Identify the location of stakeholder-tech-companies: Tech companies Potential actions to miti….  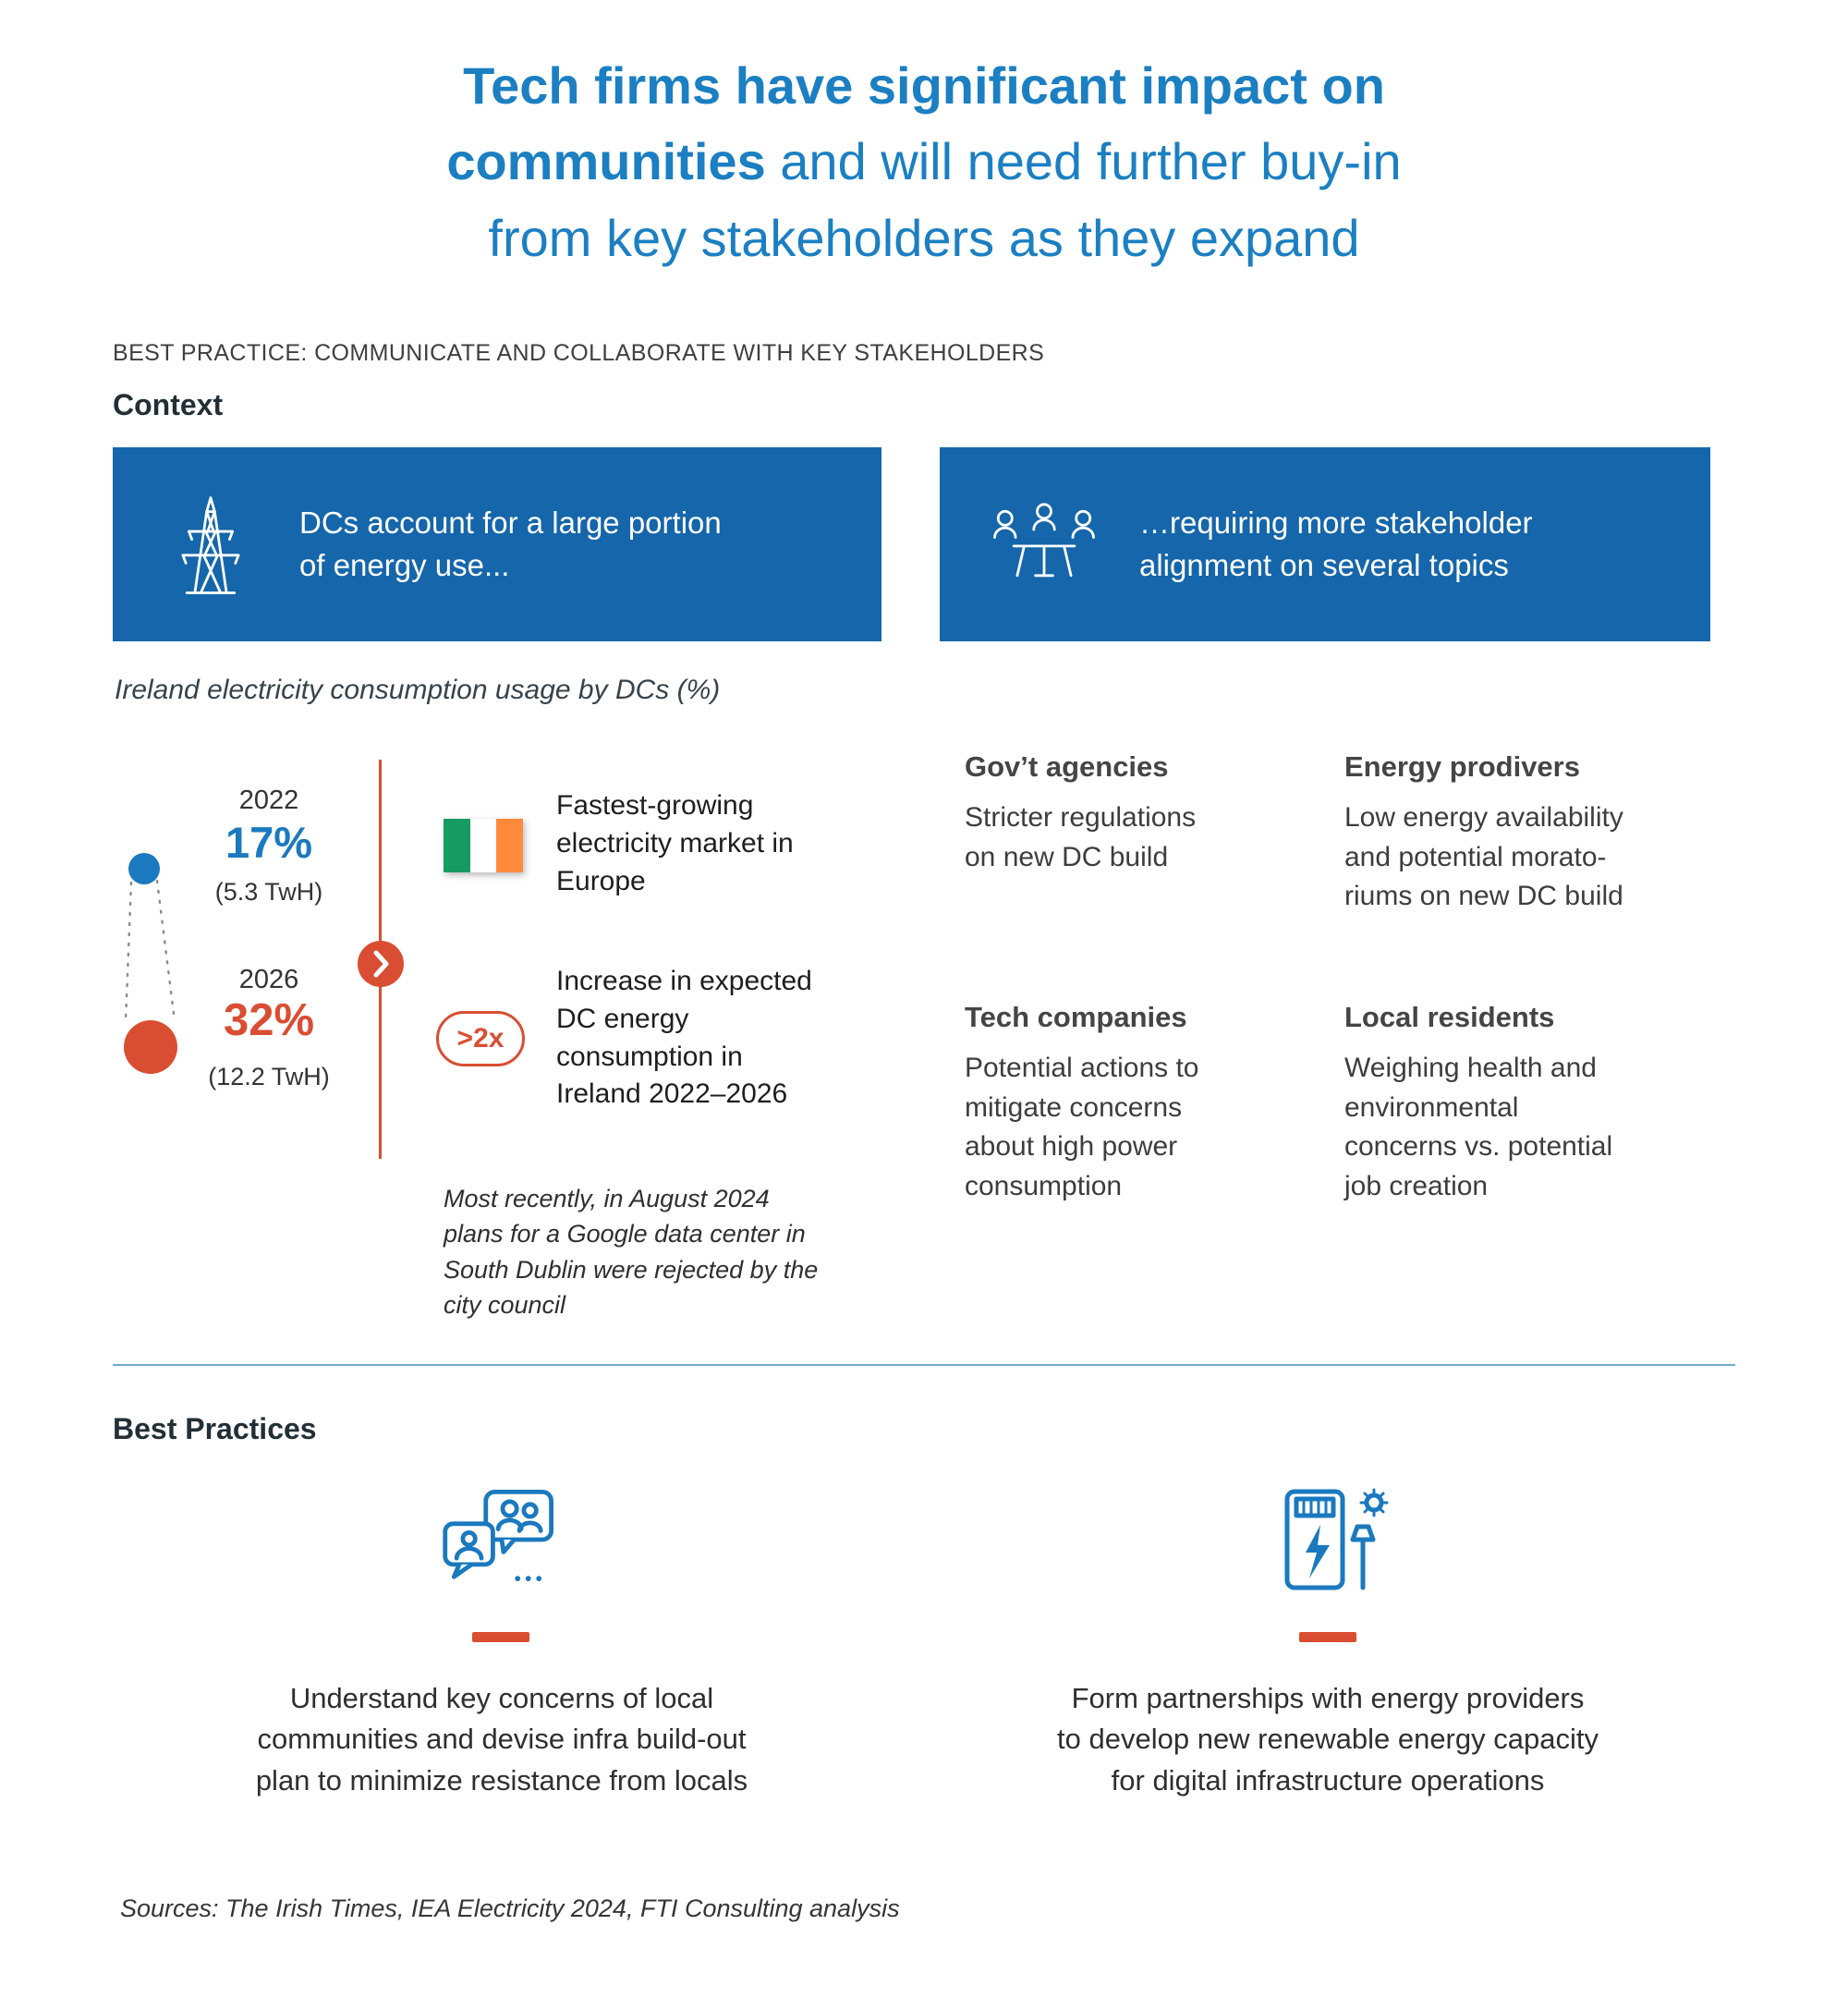
(1117, 1103).